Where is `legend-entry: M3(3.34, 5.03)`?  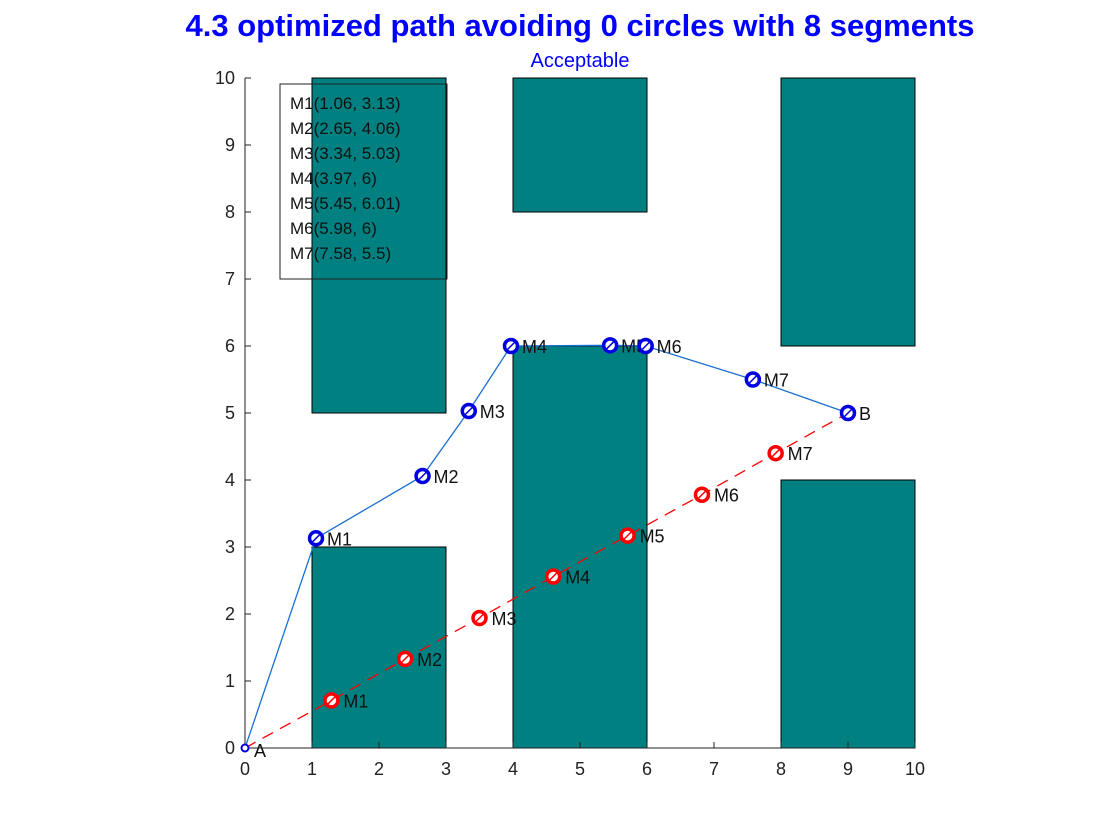 legend-entry: M3(3.34, 5.03) is located at coordinates (345, 153).